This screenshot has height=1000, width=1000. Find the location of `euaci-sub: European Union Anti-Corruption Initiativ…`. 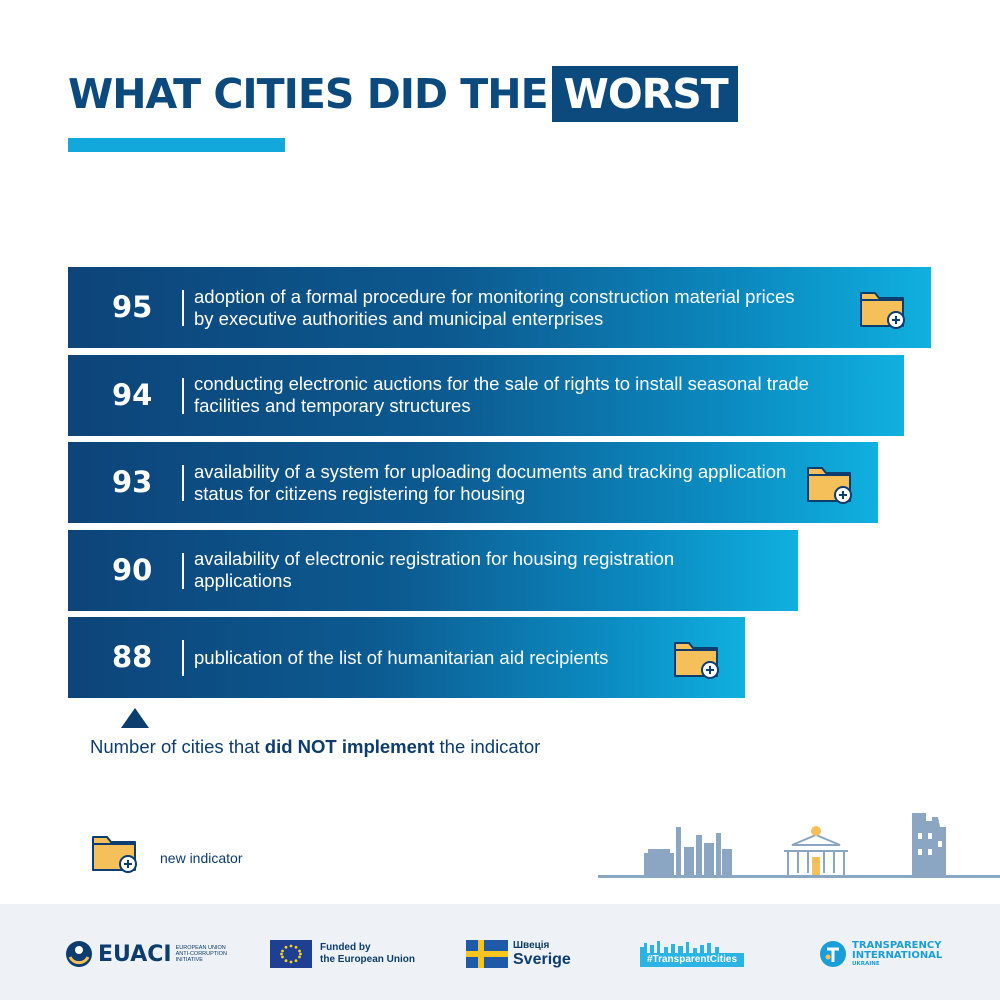

euaci-sub: European Union Anti-Corruption Initiativ… is located at coordinates (201, 954).